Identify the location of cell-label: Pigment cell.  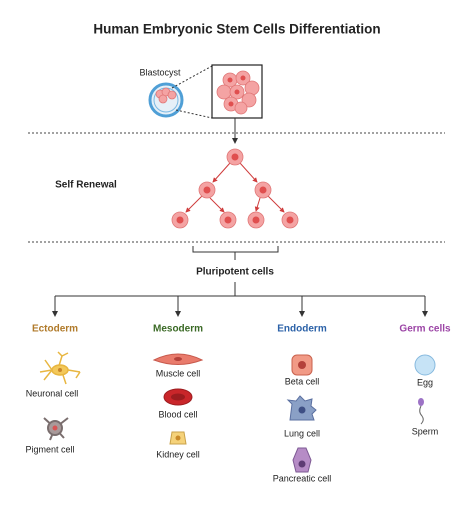
(49, 449).